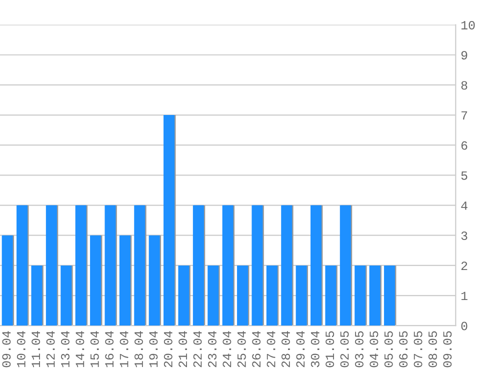 This screenshot has height=370, width=498. What do you see at coordinates (300, 349) in the screenshot?
I see `x-tick-label: 29.04` at bounding box center [300, 349].